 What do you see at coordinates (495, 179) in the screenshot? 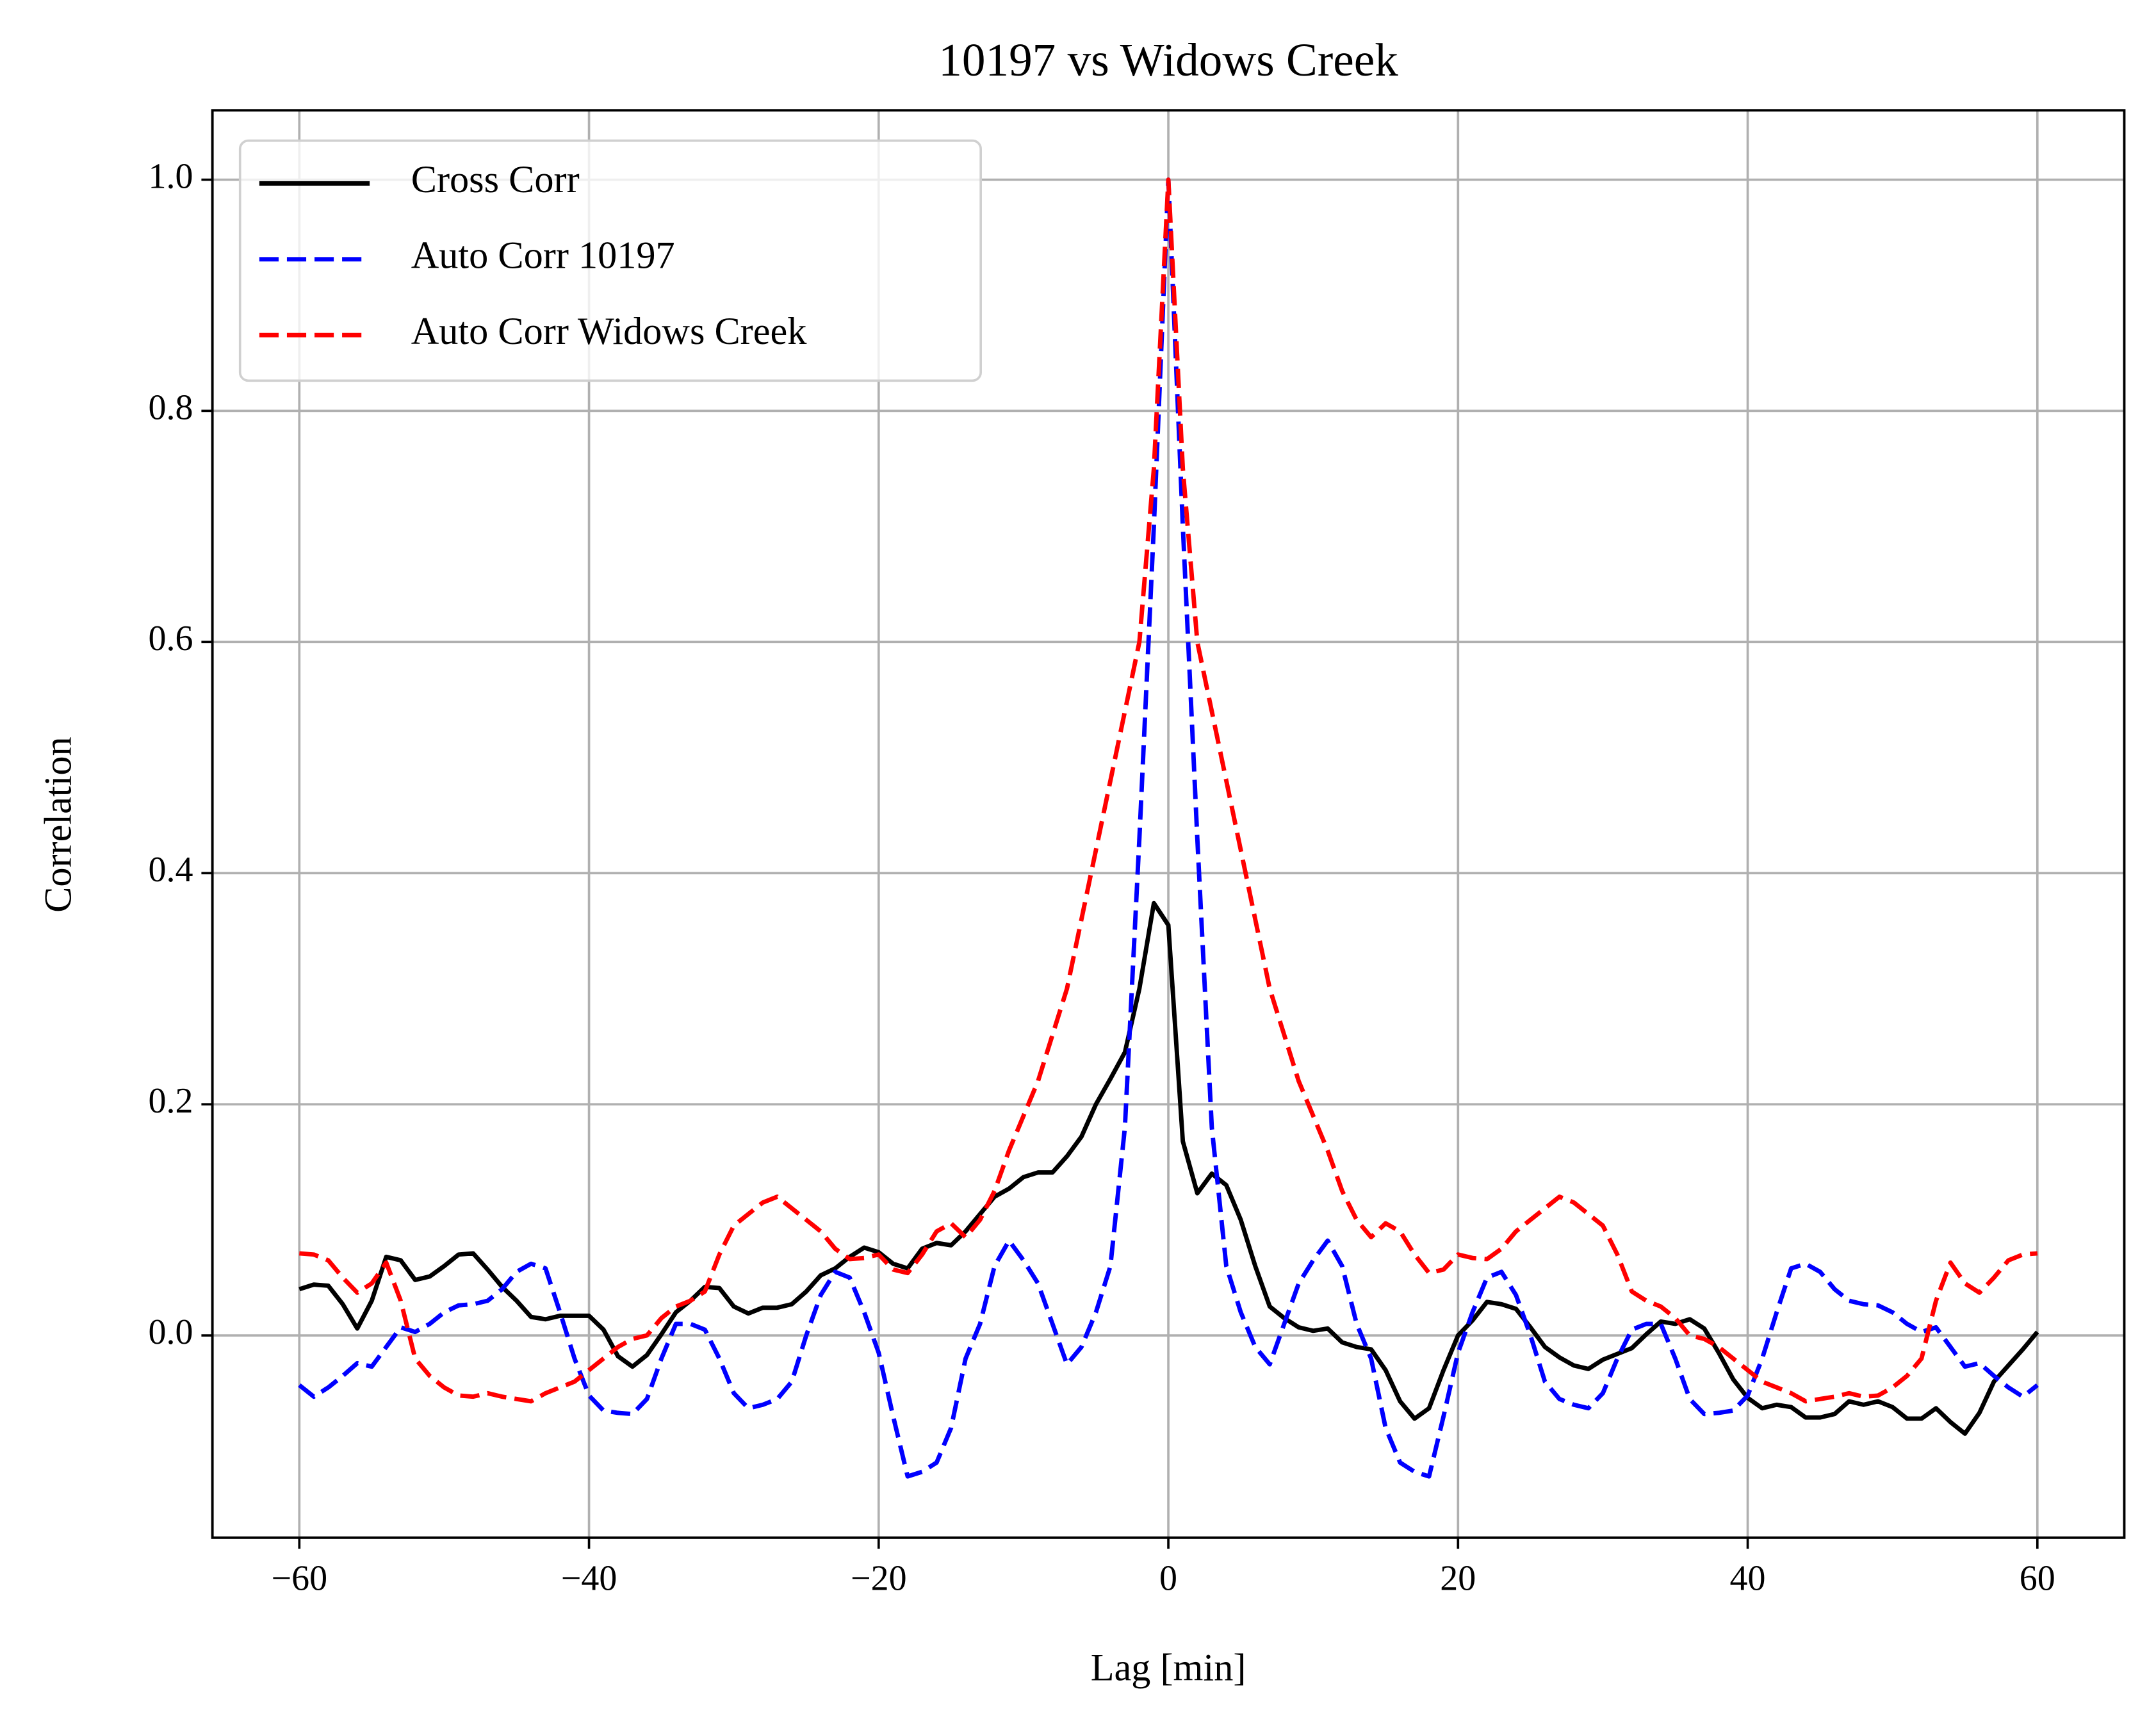
I see `legend-label: Cross Corr` at bounding box center [495, 179].